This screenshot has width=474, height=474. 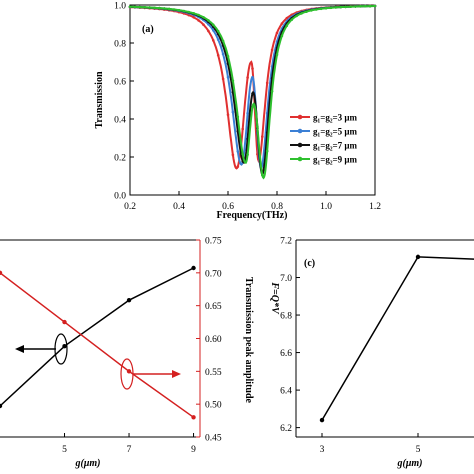 I want to click on right-arrow-head, so click(x=176, y=374).